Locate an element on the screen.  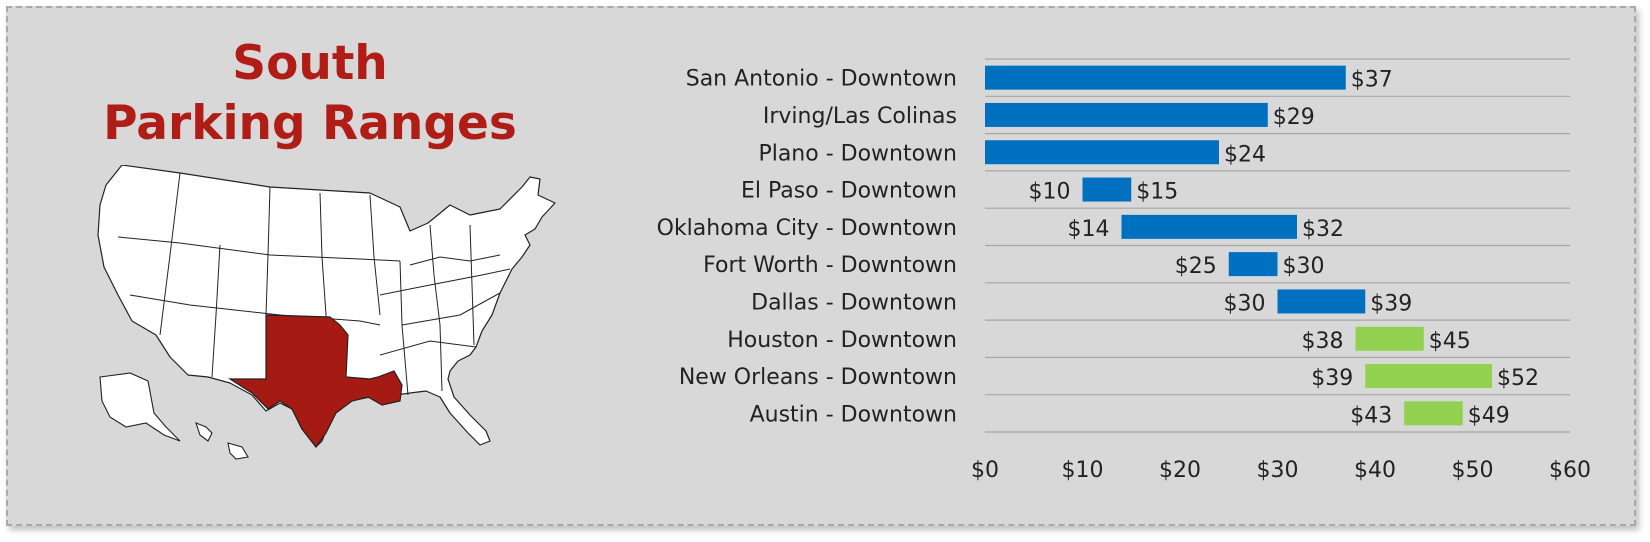
bar-end-label: $30 is located at coordinates (1304, 266).